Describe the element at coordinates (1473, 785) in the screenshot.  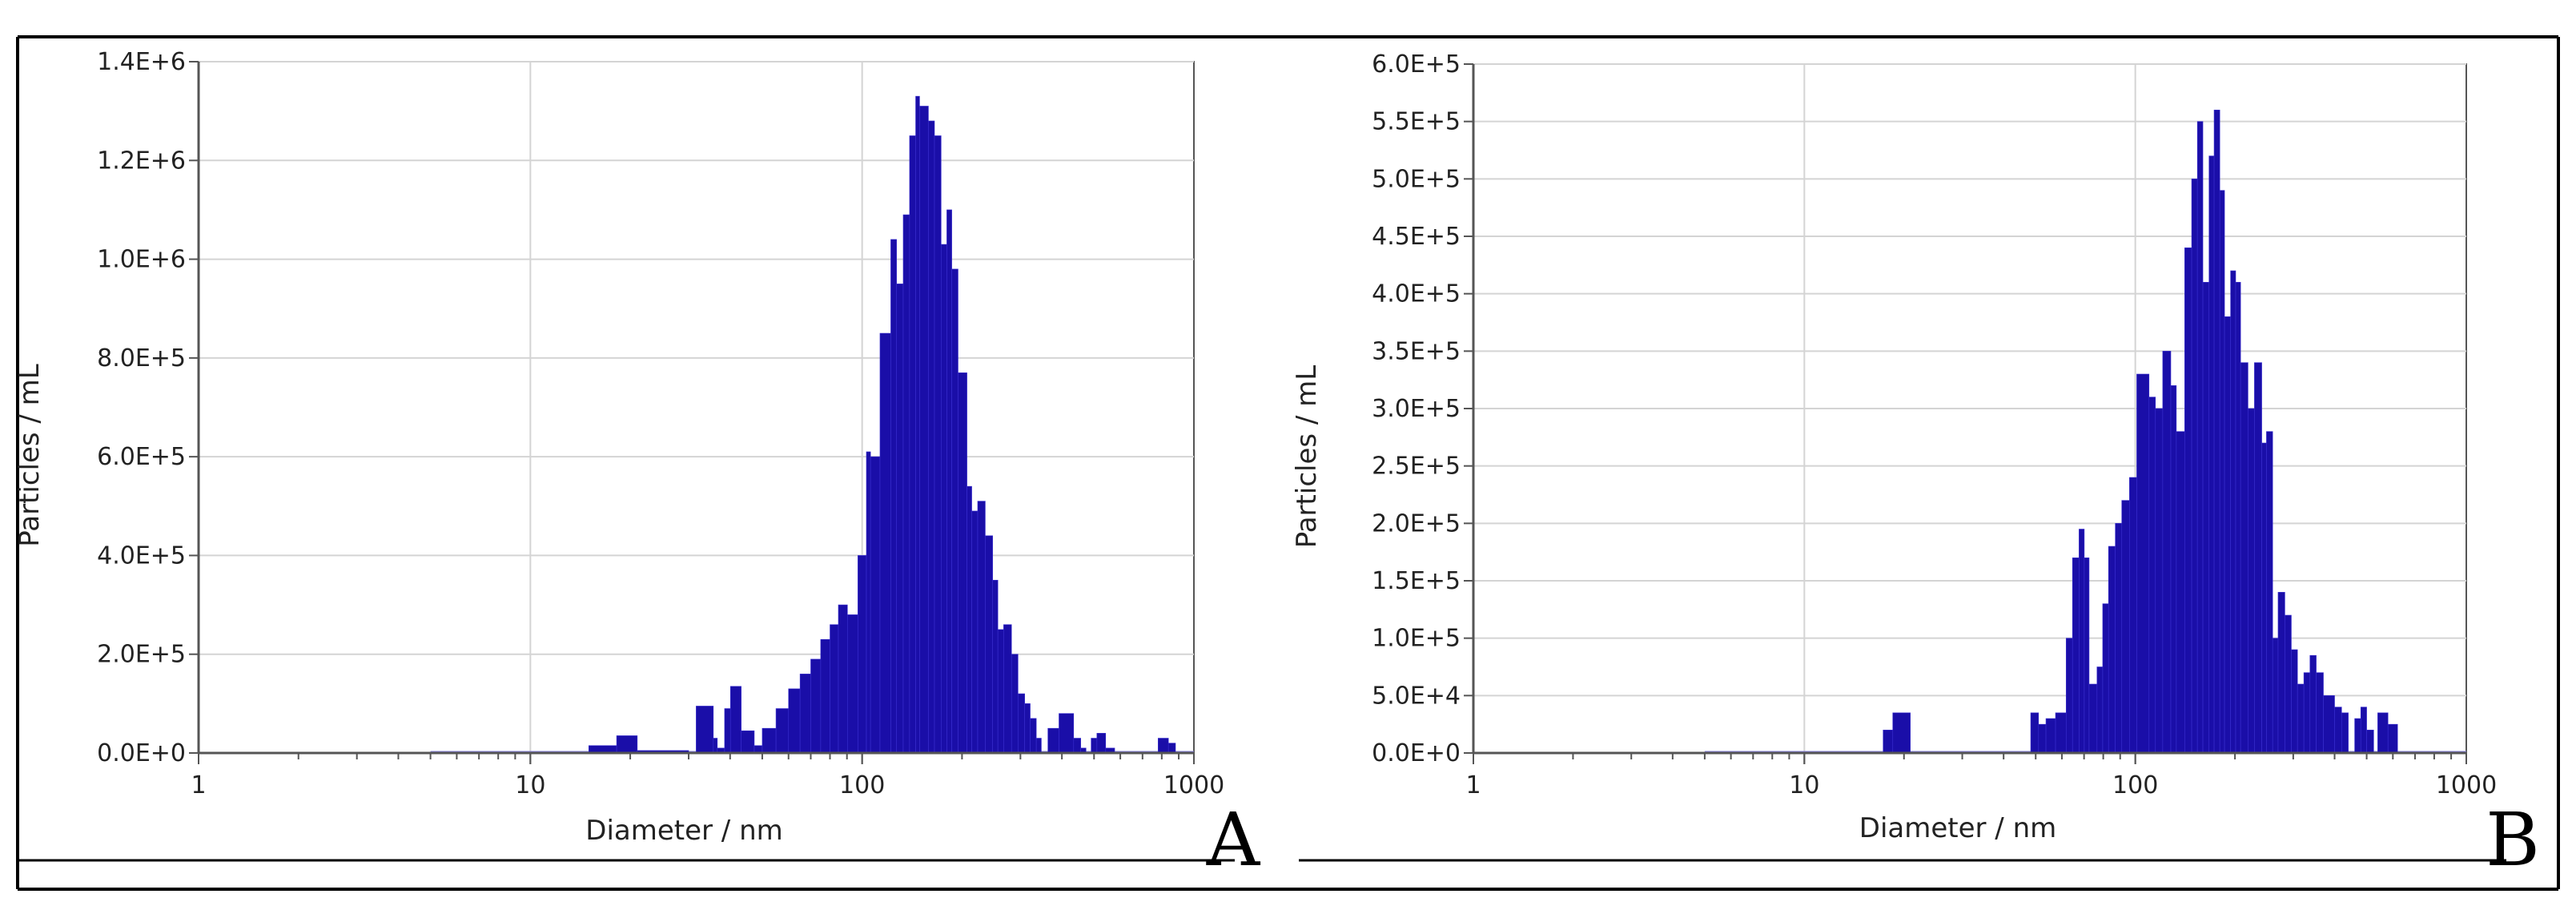
I see `panel-b-x-tick-label: 1` at that location.